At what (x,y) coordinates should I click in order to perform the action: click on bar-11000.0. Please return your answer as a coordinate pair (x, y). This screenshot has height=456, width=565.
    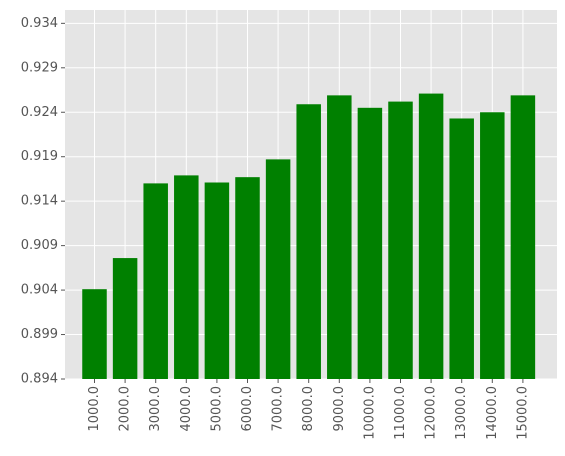
    Looking at the image, I should click on (400, 240).